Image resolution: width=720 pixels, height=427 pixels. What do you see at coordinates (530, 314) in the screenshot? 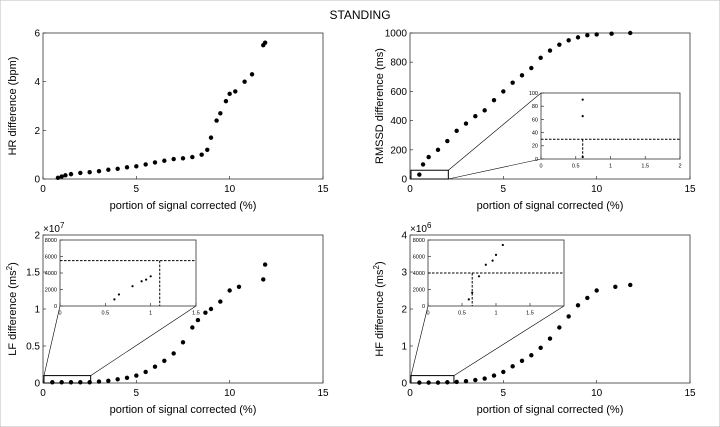
I see `hf-inset-x-tick-label: 1.5` at bounding box center [530, 314].